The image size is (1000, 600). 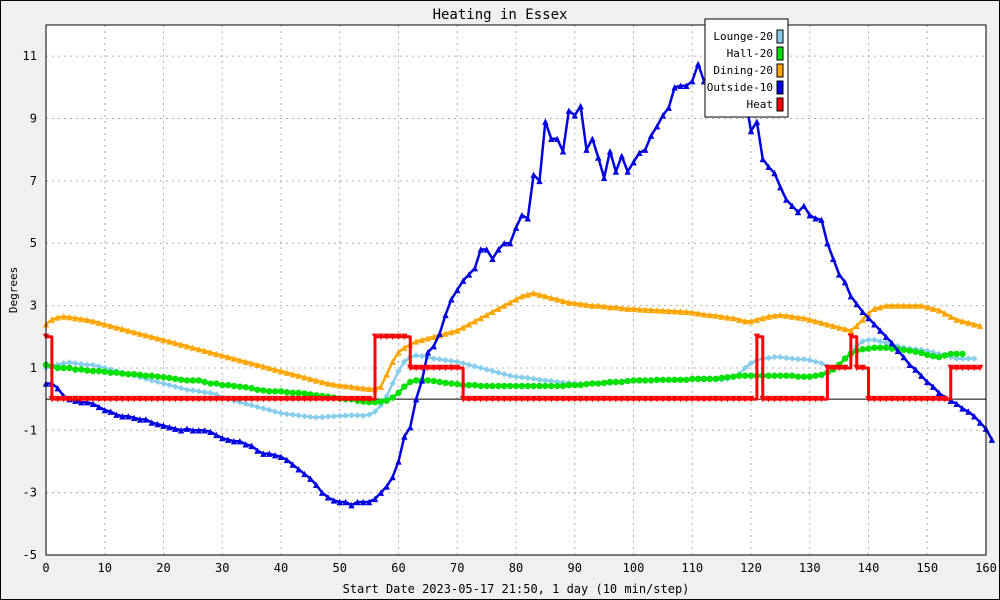 I want to click on y-tick-label: 1, so click(x=33, y=368).